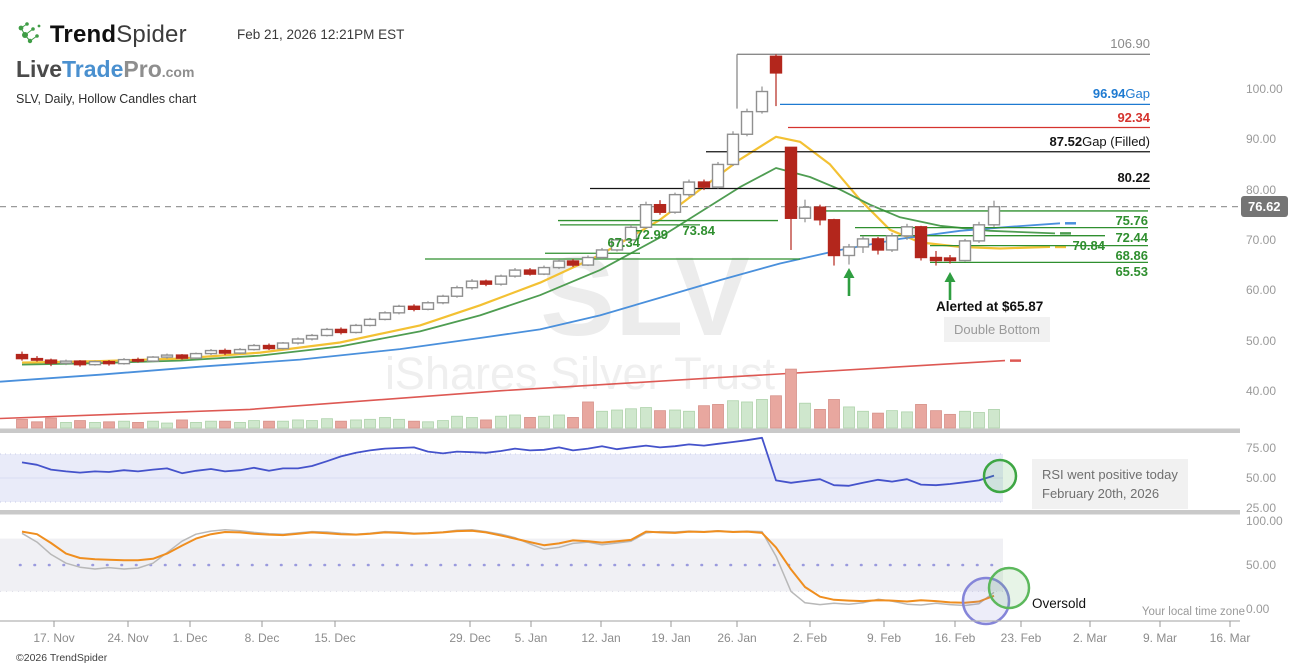 This screenshot has height=672, width=1307. What do you see at coordinates (1261, 189) in the screenshot?
I see `price-axis-label: 80.00` at bounding box center [1261, 189].